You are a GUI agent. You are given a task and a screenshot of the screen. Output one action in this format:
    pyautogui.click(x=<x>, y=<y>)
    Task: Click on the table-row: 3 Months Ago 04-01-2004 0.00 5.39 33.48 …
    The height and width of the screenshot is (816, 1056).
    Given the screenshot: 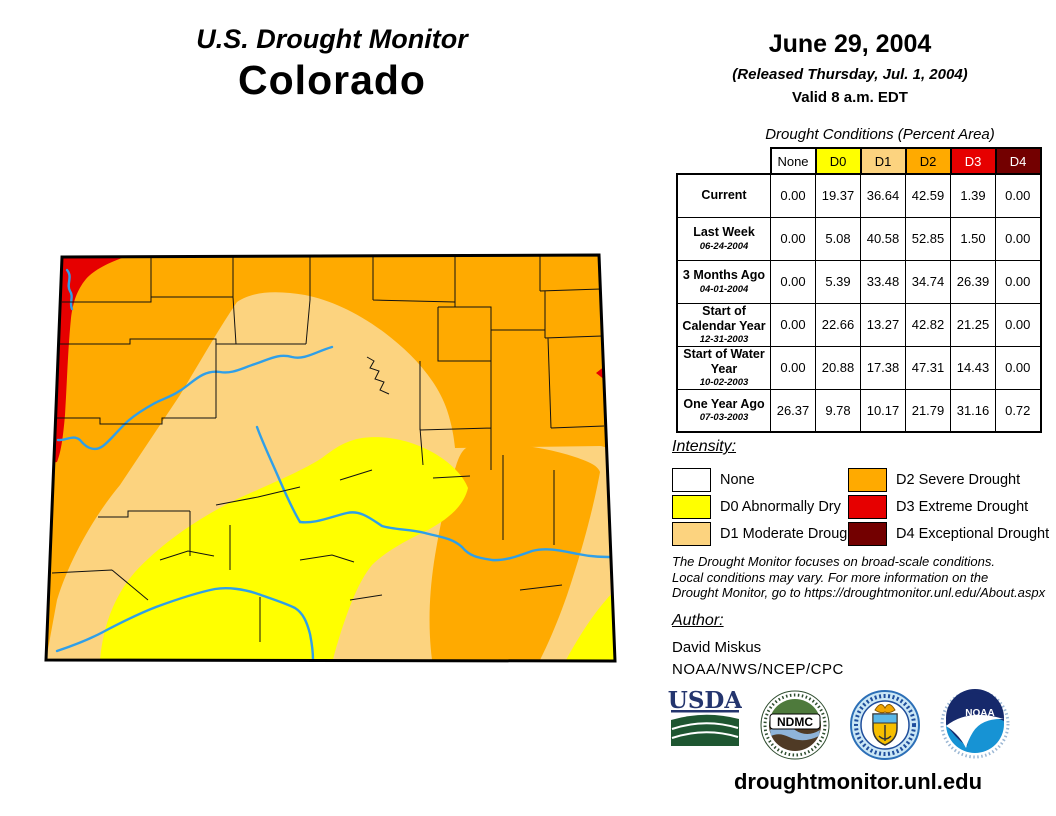 What is the action you would take?
    pyautogui.click(x=858, y=281)
    